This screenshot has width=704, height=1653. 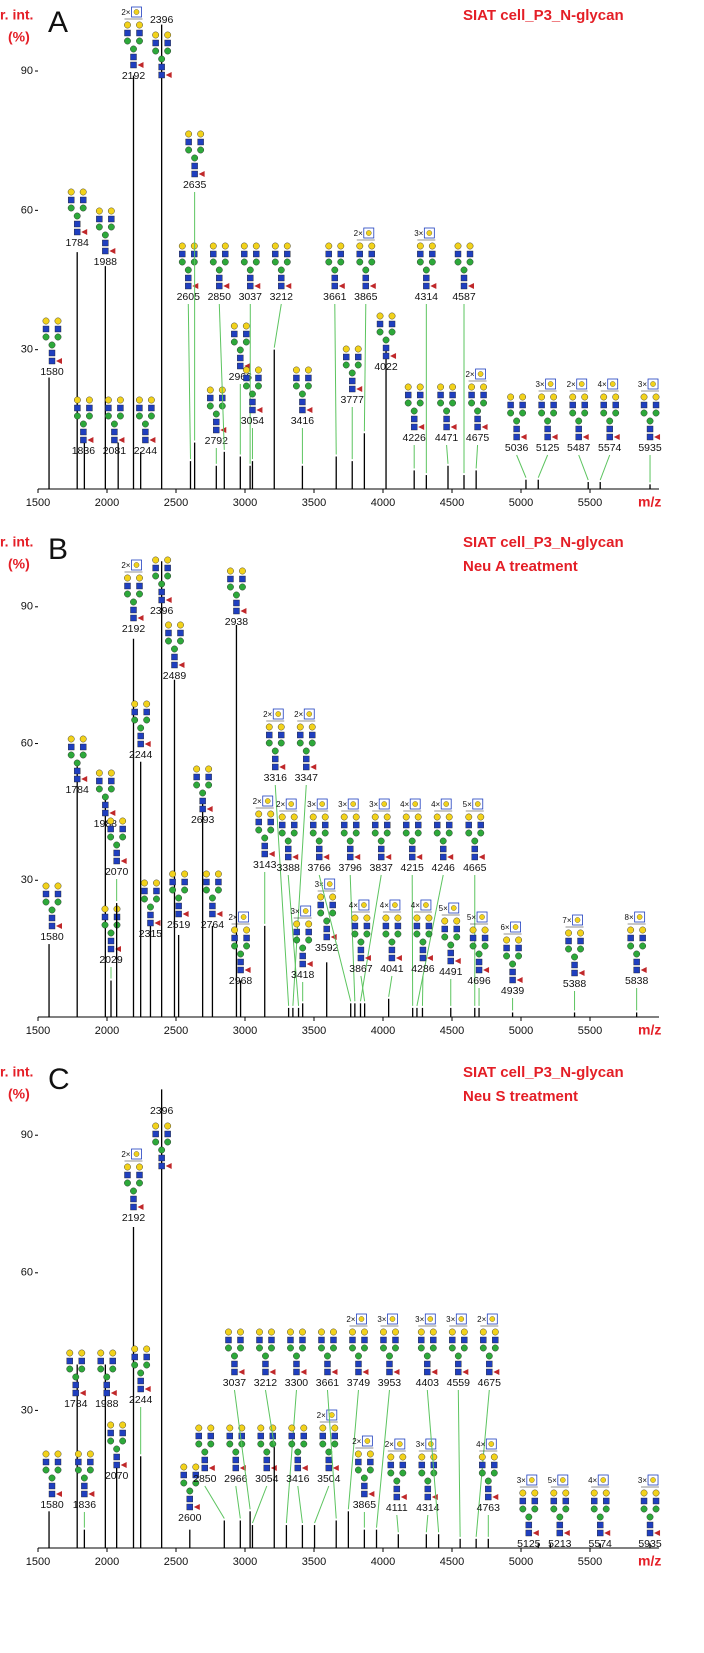 What do you see at coordinates (175, 676) in the screenshot?
I see `peak-label: 2489` at bounding box center [175, 676].